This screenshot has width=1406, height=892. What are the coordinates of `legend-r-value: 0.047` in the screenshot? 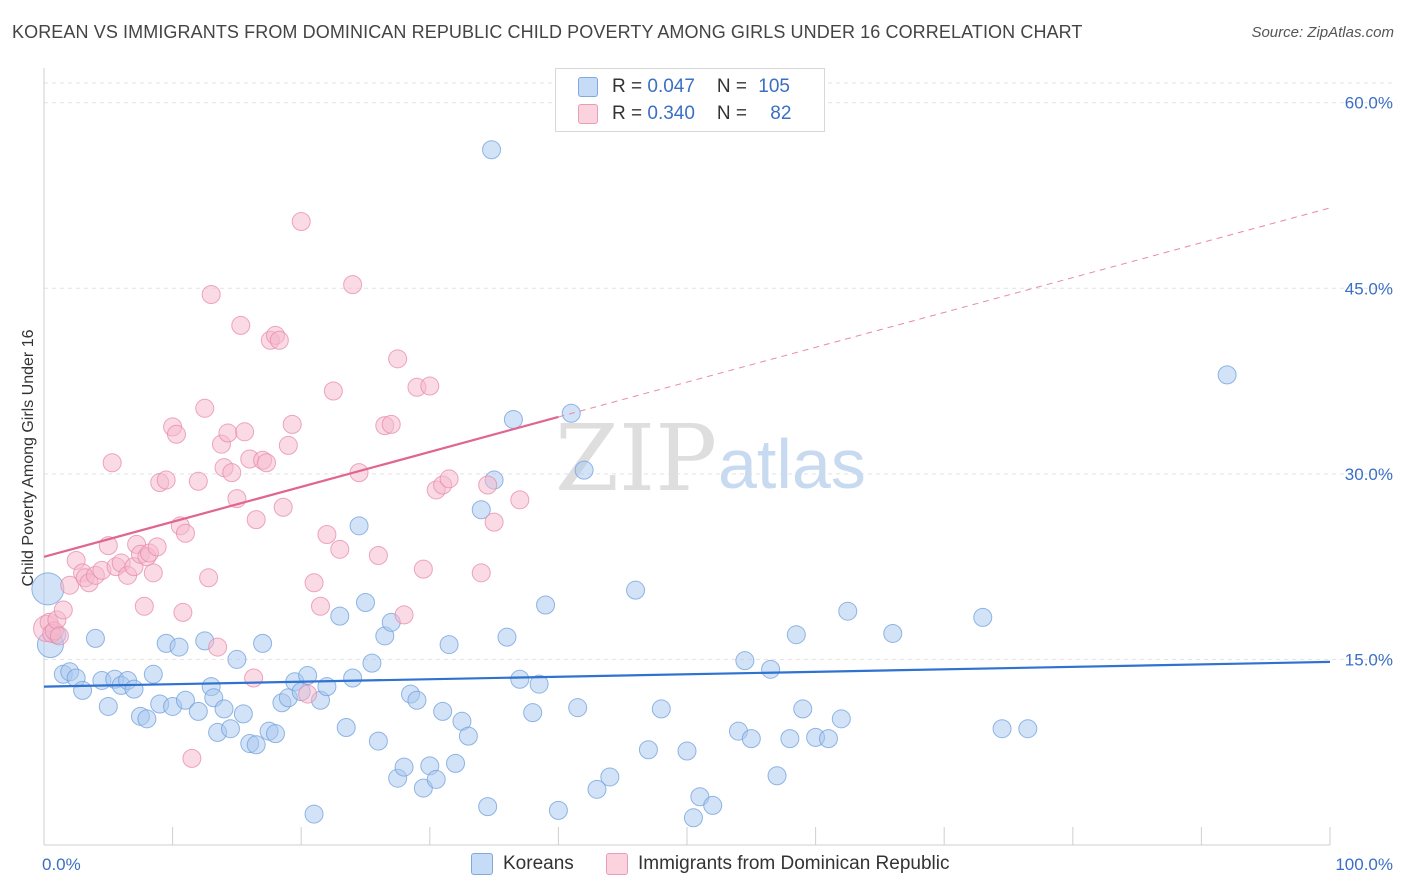 It's located at (671, 86).